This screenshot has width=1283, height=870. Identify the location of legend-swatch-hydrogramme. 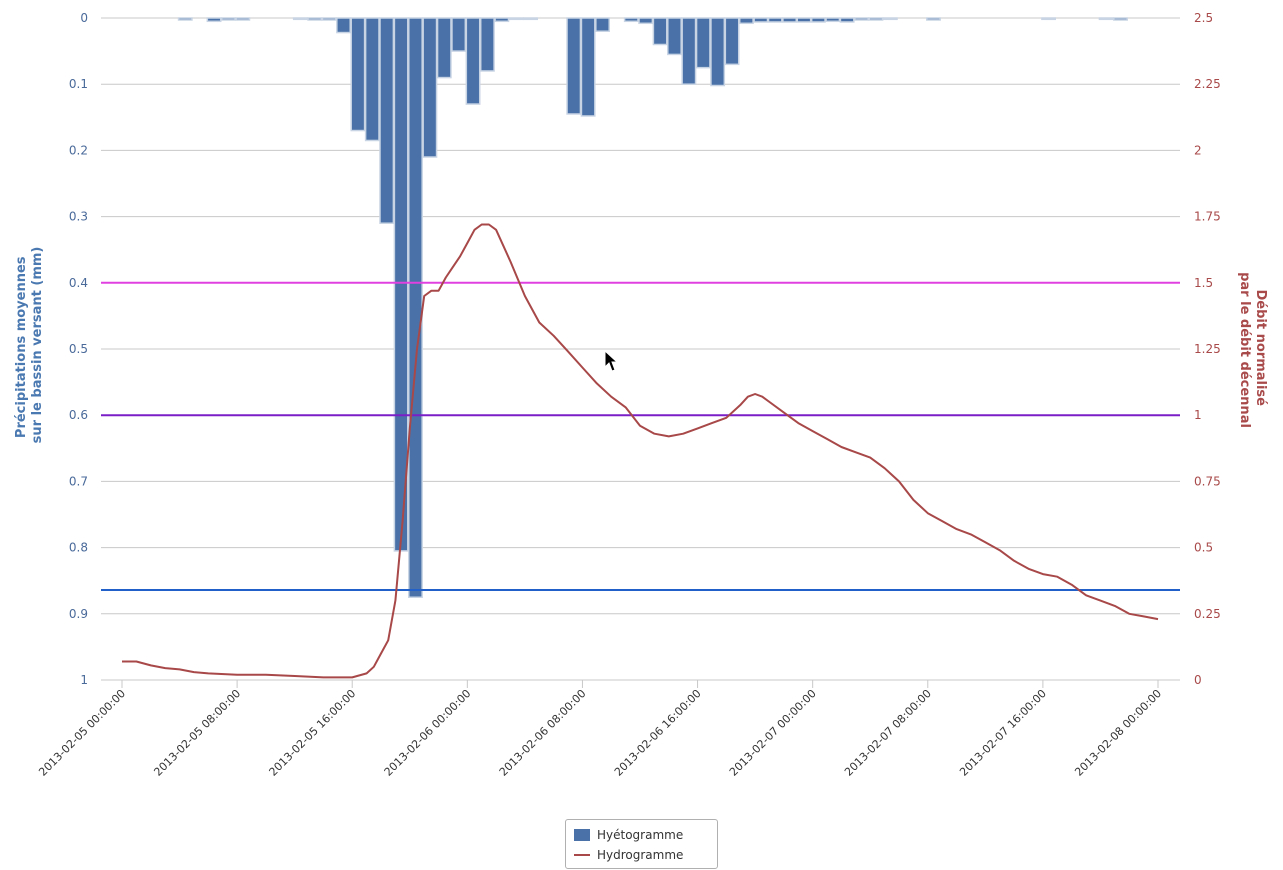
(582, 855).